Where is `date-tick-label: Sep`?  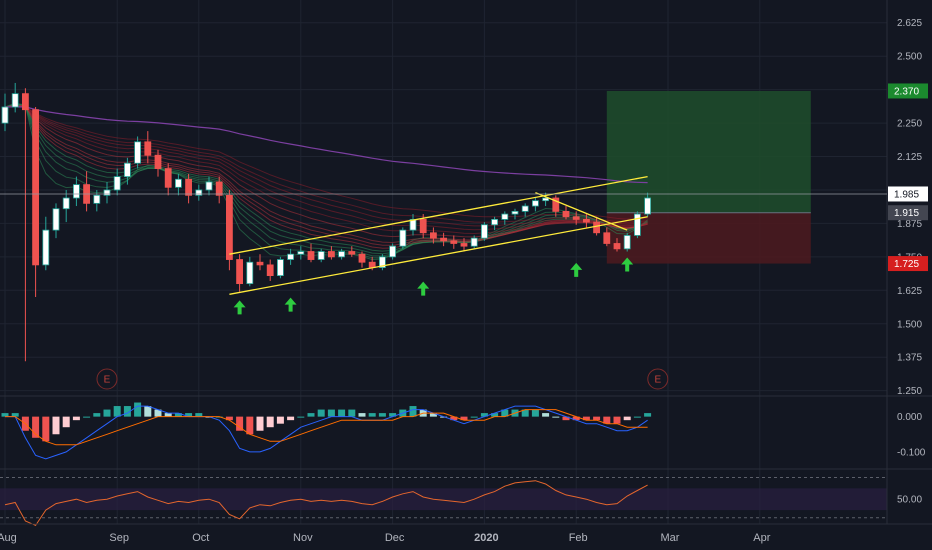
date-tick-label: Sep is located at coordinates (119, 538).